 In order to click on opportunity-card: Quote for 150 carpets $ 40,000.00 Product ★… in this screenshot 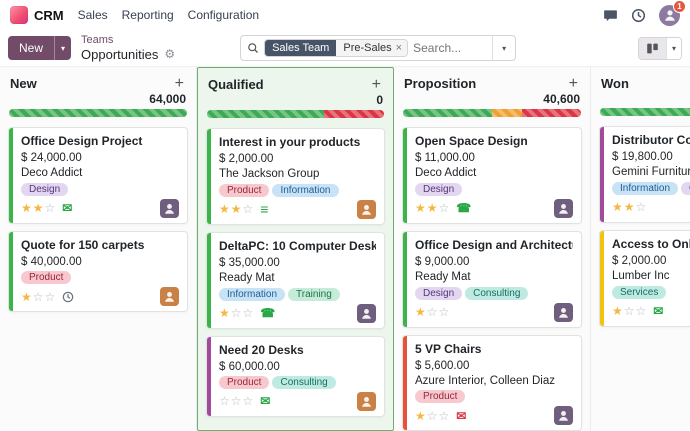, I will do `click(98, 271)`.